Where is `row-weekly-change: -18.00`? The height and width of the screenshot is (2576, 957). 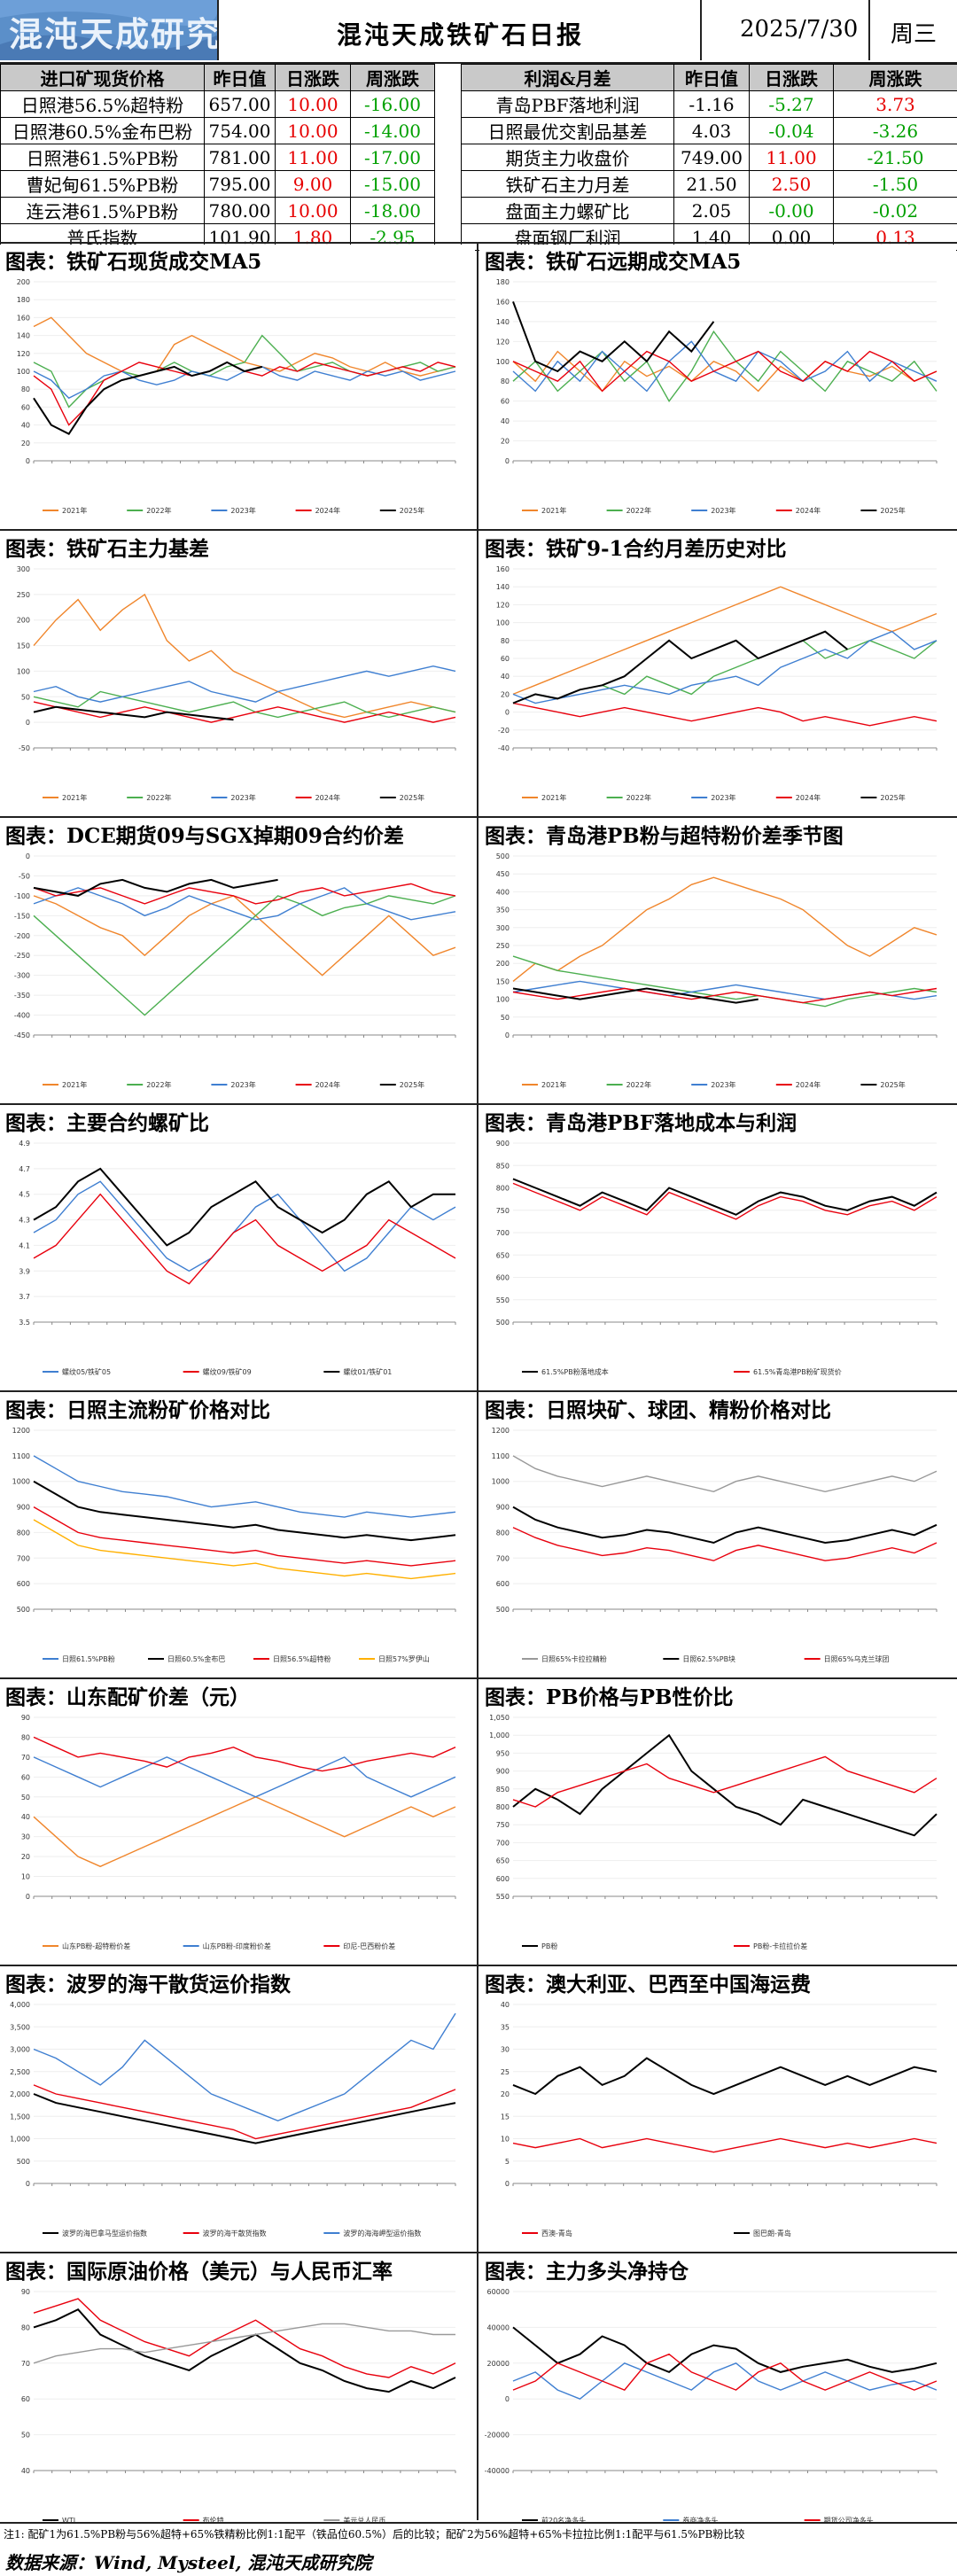
row-weekly-change: -18.00 is located at coordinates (392, 211).